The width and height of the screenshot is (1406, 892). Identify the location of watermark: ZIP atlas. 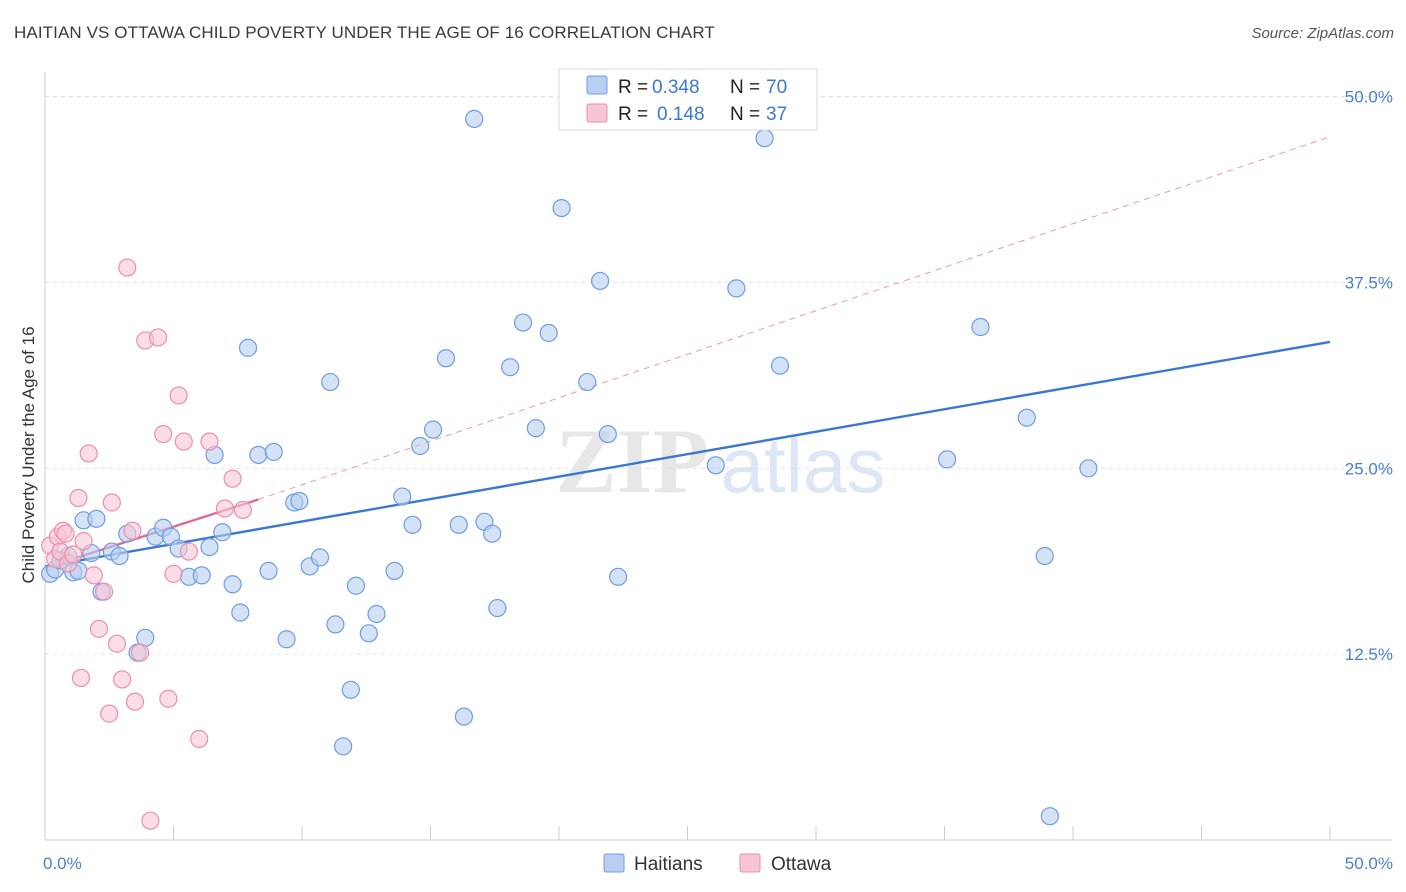
(720, 461).